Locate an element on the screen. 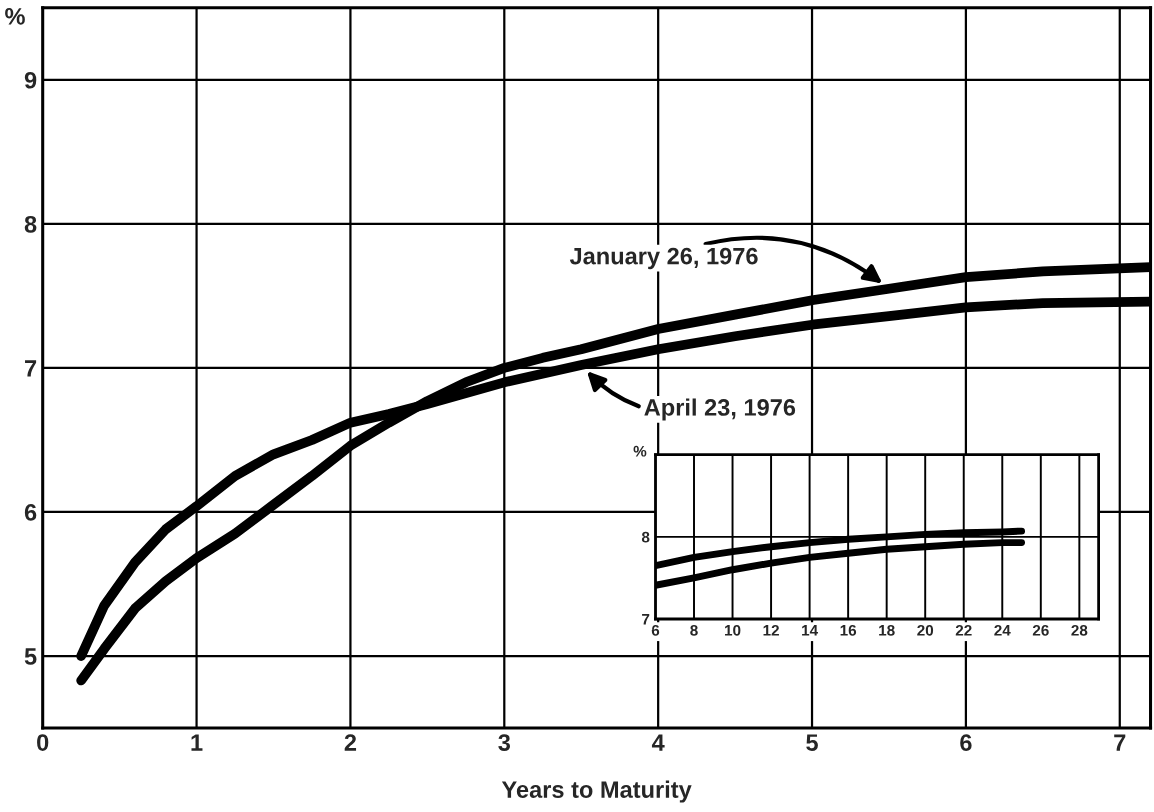 The width and height of the screenshot is (1154, 812). x-tick-label: 20 is located at coordinates (925, 630).